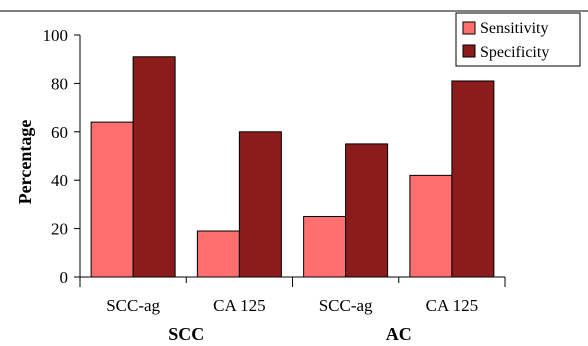 The height and width of the screenshot is (346, 588). What do you see at coordinates (59, 83) in the screenshot?
I see `y-tick-label: 80` at bounding box center [59, 83].